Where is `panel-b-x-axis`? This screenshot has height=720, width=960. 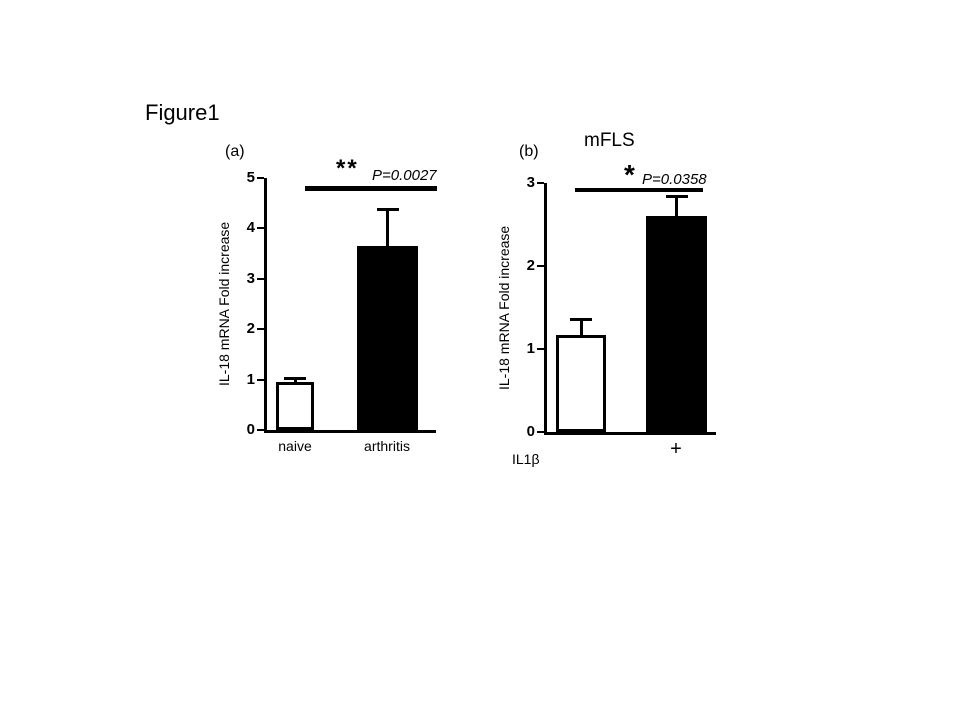 panel-b-x-axis is located at coordinates (630, 433).